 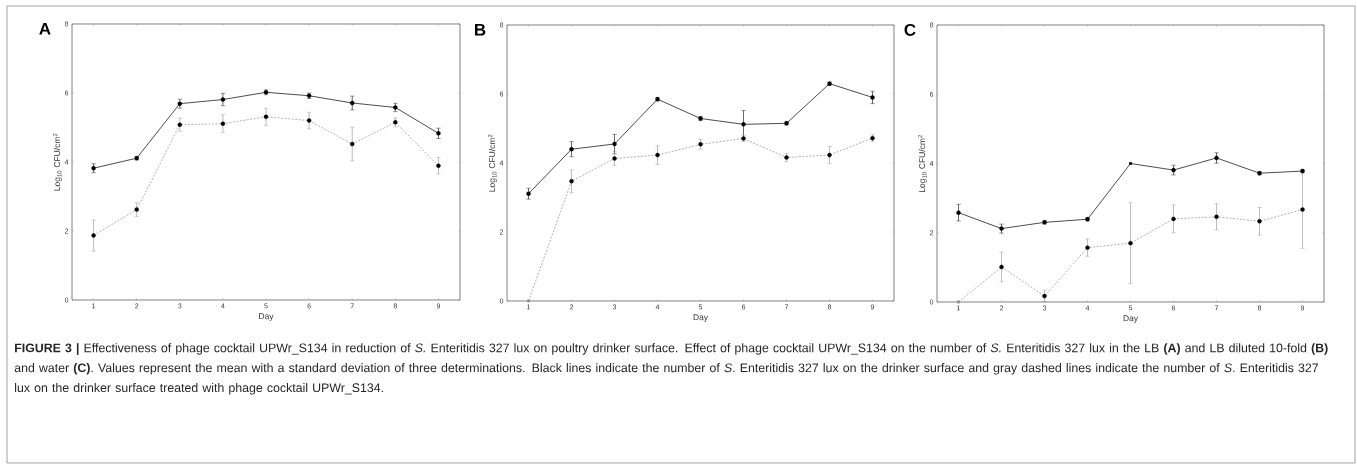 What do you see at coordinates (671, 369) in the screenshot?
I see `text: FIGURE 3 | Effectiveness of phage cocktail UPWr_S134 in reduction of S. Enteritidis 327 lux on poultry drinker surface. Effect of phage cocktail UPWr_S134 on the number of S. Enteritidis 327 lux in the LB (A) and LB diluted 10-fold (B) and water (C). Values represent the mean with a standard deviation of three determinations. Black lines indicate the number of S. Enteritidis 327 lux on the drinker surface and gray dashed lines indicate the number of S. Enteritidis 327 lux on the drinker surface treated with phage cocktail UPWr_S134.` at bounding box center [671, 369].